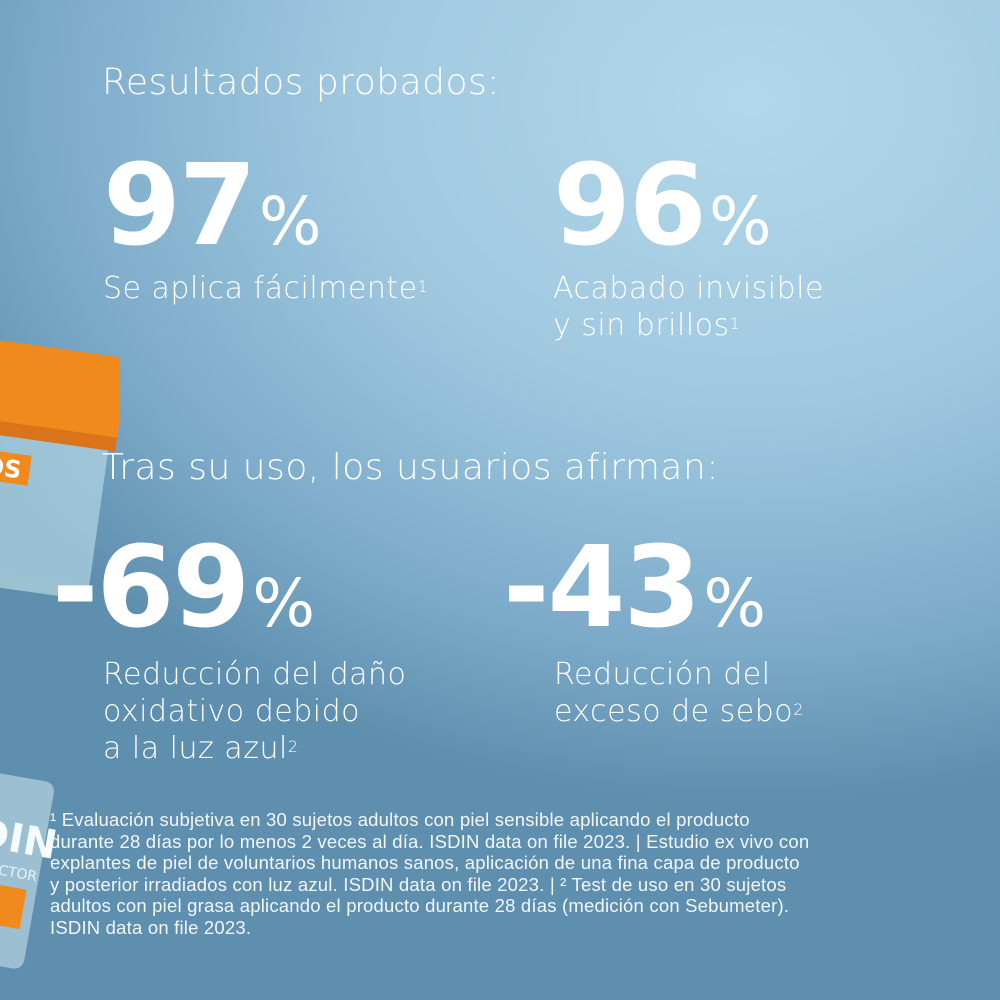  What do you see at coordinates (674, 711) in the screenshot?
I see `stat-label: exceso de sebo` at bounding box center [674, 711].